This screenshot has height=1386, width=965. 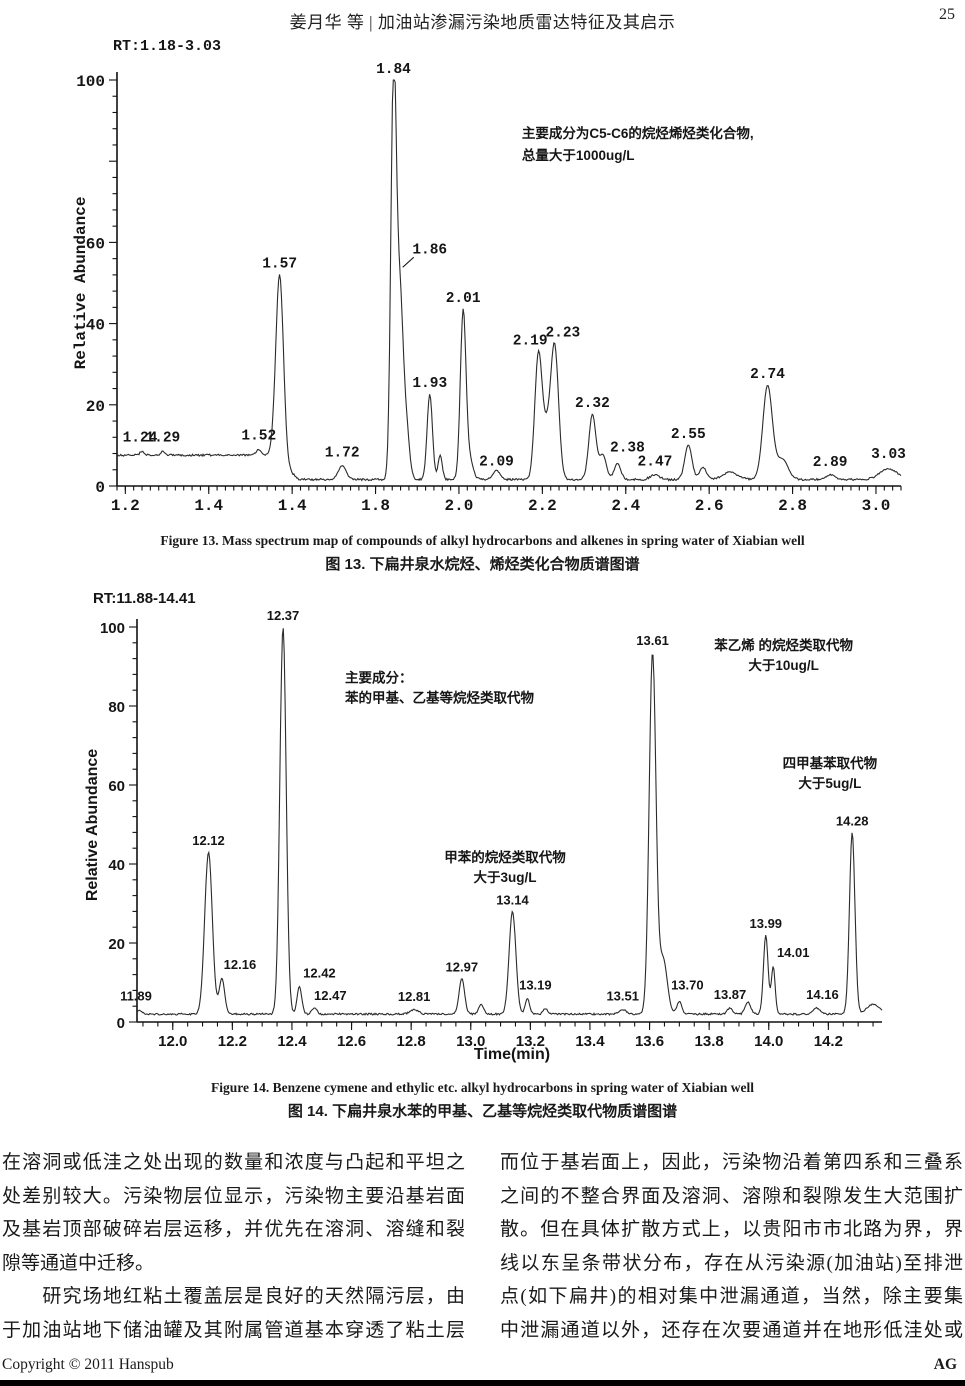 What do you see at coordinates (429, 384) in the screenshot?
I see `peak-label: 1.93` at bounding box center [429, 384].